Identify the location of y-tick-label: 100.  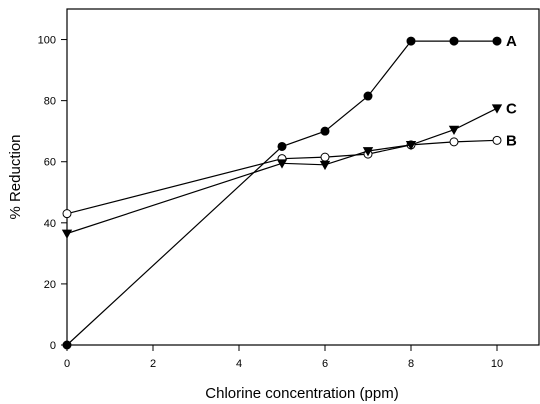
(47, 41).